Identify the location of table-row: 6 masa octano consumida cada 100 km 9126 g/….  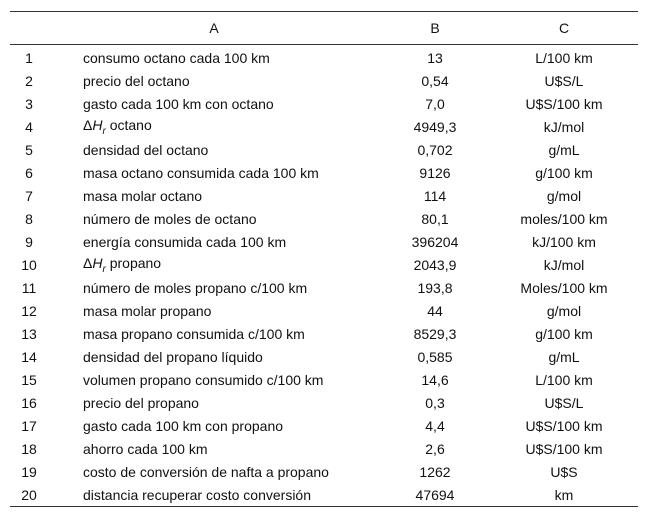
(324, 172).